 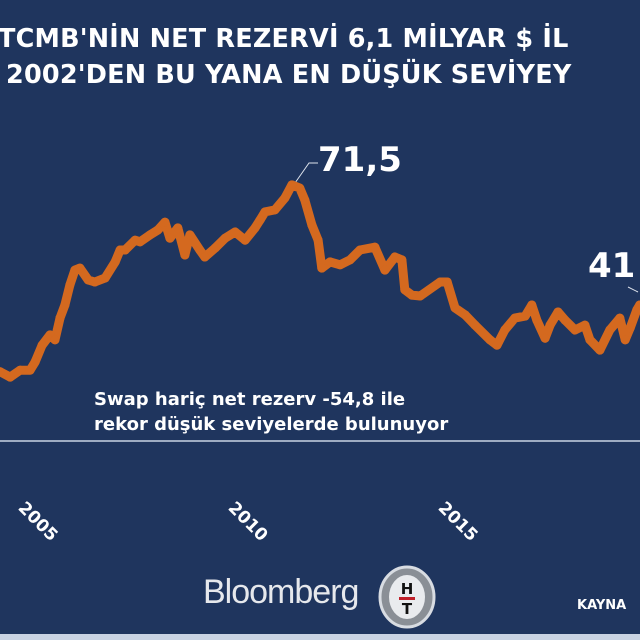 What do you see at coordinates (250, 399) in the screenshot?
I see `annotation-line-1: Swap hariç net rezerv -54,8 ile` at bounding box center [250, 399].